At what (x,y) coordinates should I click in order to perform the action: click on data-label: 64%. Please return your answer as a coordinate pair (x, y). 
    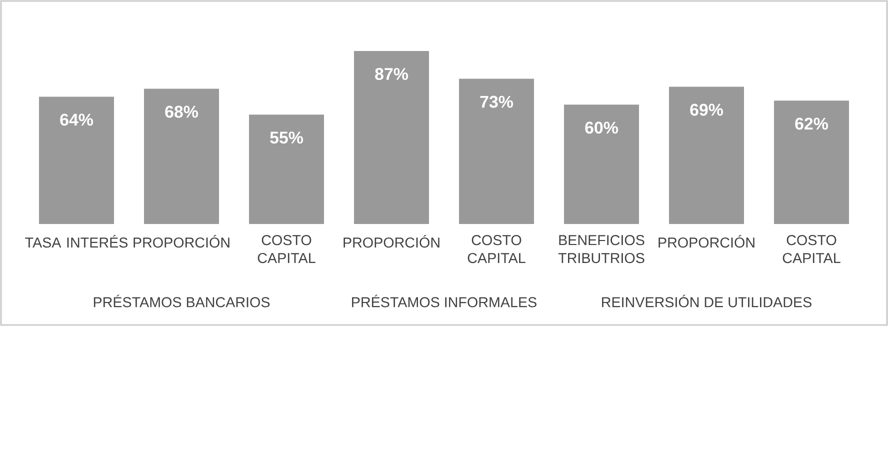
    Looking at the image, I should click on (77, 120).